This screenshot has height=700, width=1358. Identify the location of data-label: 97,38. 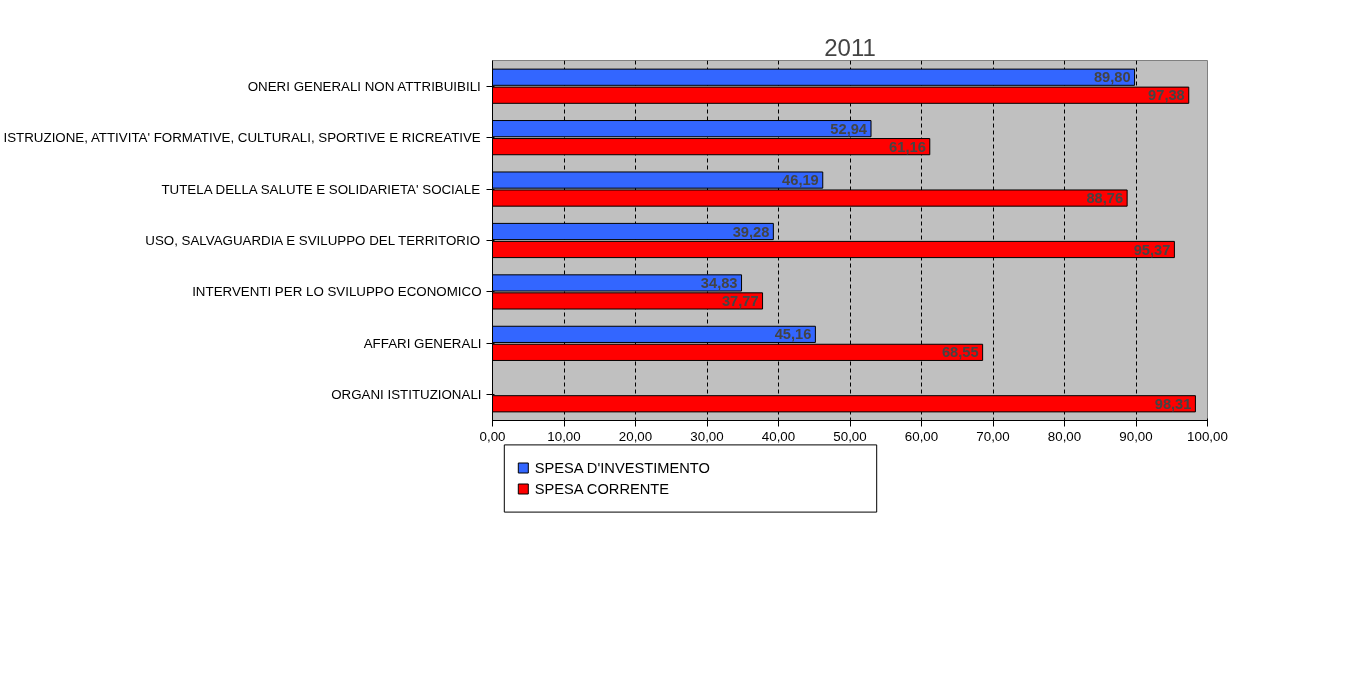
(1166, 95).